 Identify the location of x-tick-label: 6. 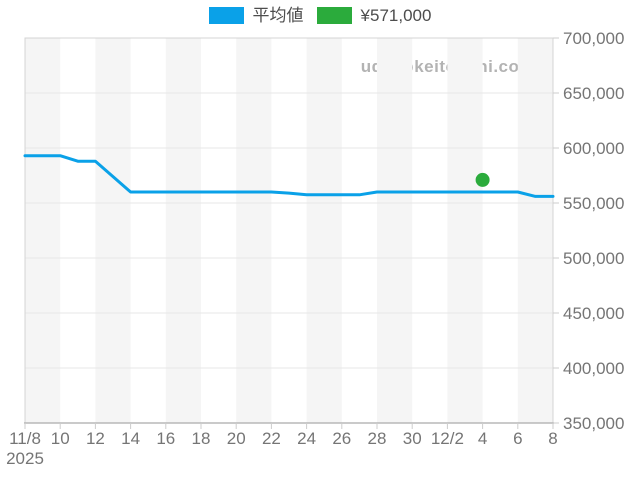
(517, 438).